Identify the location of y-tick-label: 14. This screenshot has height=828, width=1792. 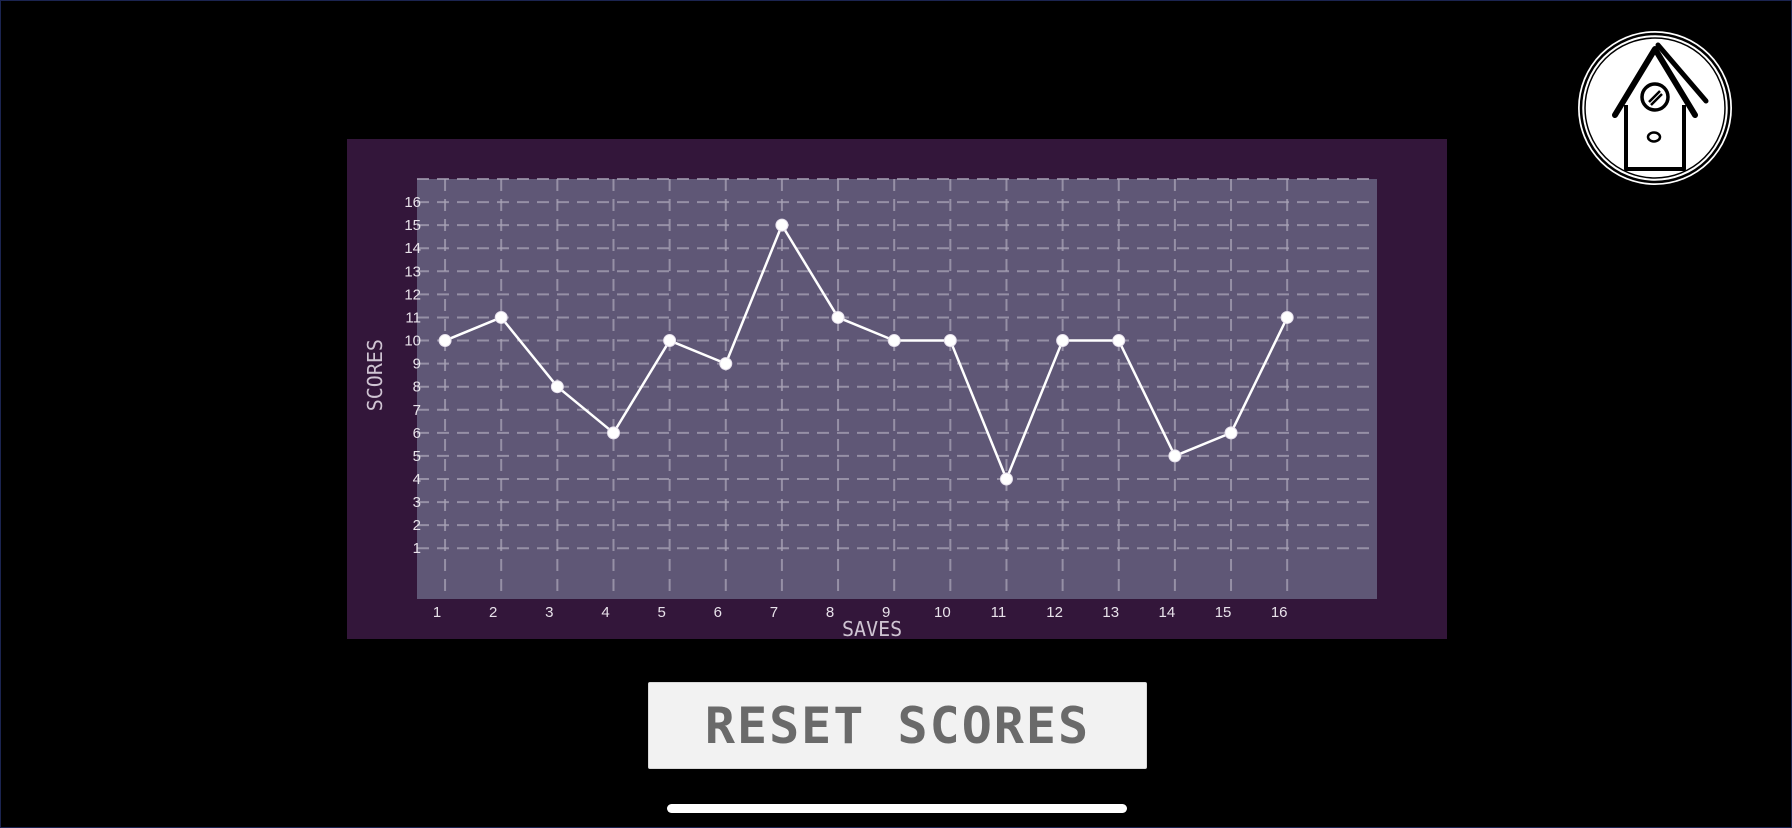
(412, 248).